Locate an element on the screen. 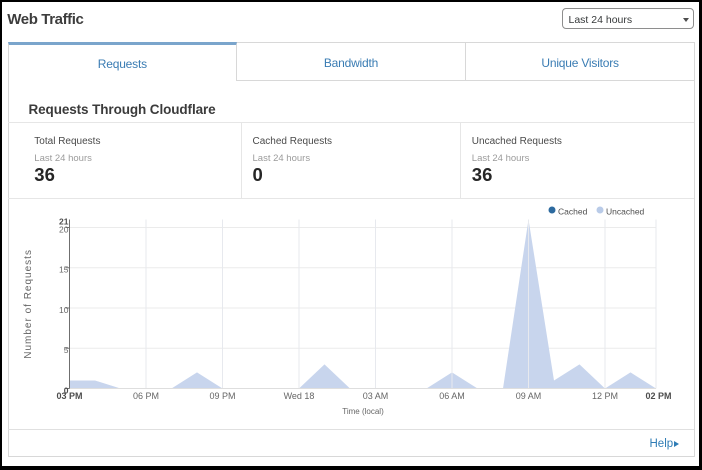 The width and height of the screenshot is (702, 470). svg-text: Uncached is located at coordinates (625, 211).